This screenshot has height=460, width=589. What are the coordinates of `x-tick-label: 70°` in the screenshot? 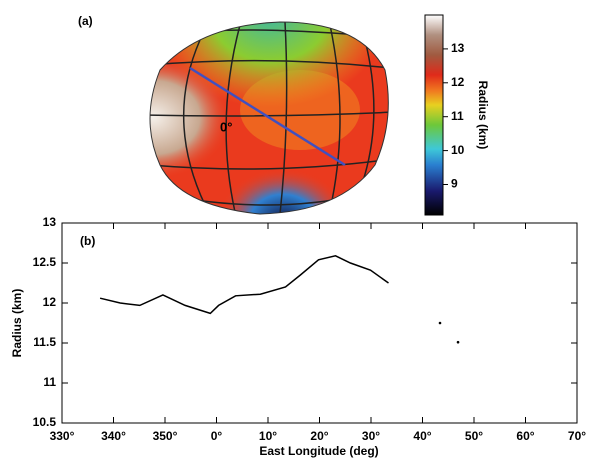 It's located at (577, 436).